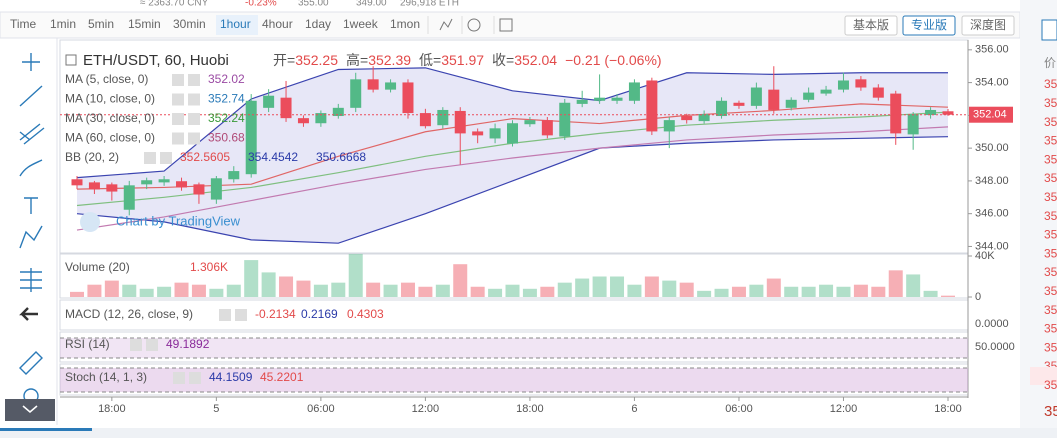 Image resolution: width=1057 pixels, height=438 pixels. Describe the element at coordinates (63, 24) in the screenshot. I see `interval-button: 1min` at that location.